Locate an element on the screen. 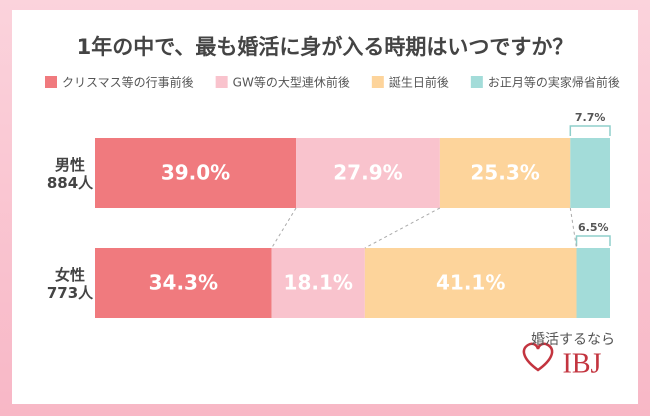 The image size is (650, 416). data-label: 27.9% is located at coordinates (367, 173).